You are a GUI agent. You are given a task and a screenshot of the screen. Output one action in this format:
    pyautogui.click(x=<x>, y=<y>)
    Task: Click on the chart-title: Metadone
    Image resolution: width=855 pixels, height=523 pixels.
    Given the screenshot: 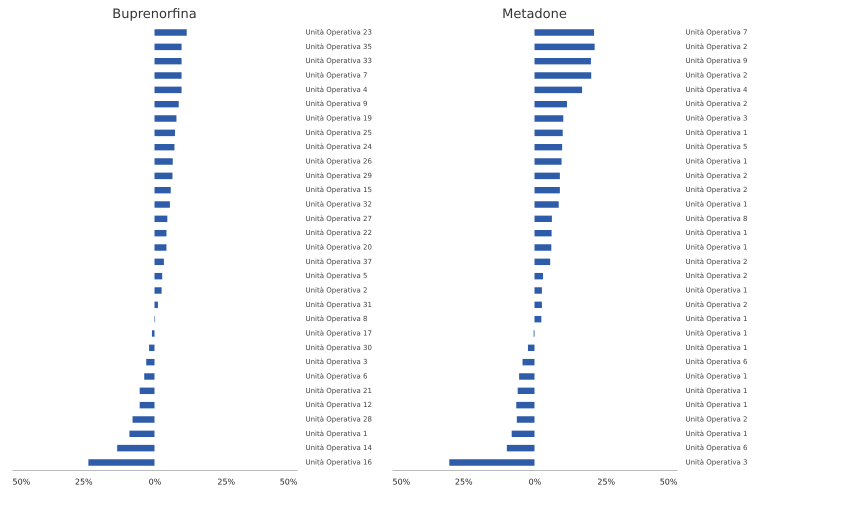 What is the action you would take?
    pyautogui.click(x=534, y=14)
    